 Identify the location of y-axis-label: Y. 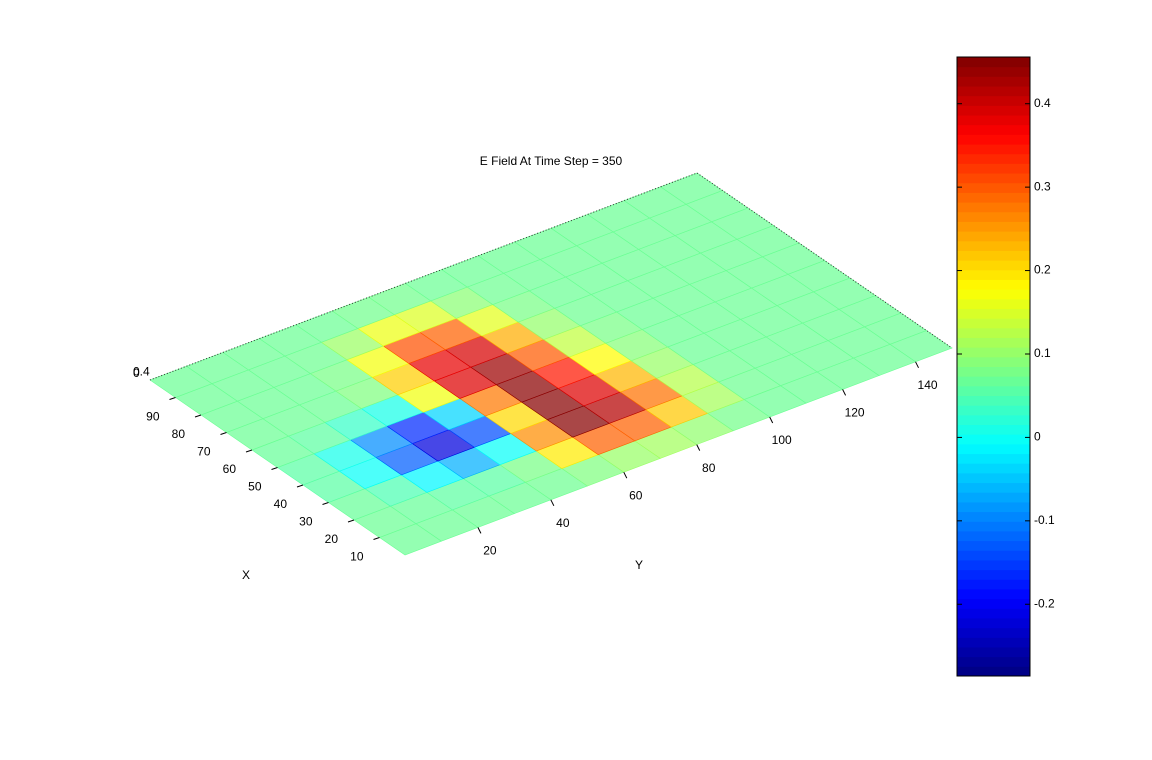
(639, 565).